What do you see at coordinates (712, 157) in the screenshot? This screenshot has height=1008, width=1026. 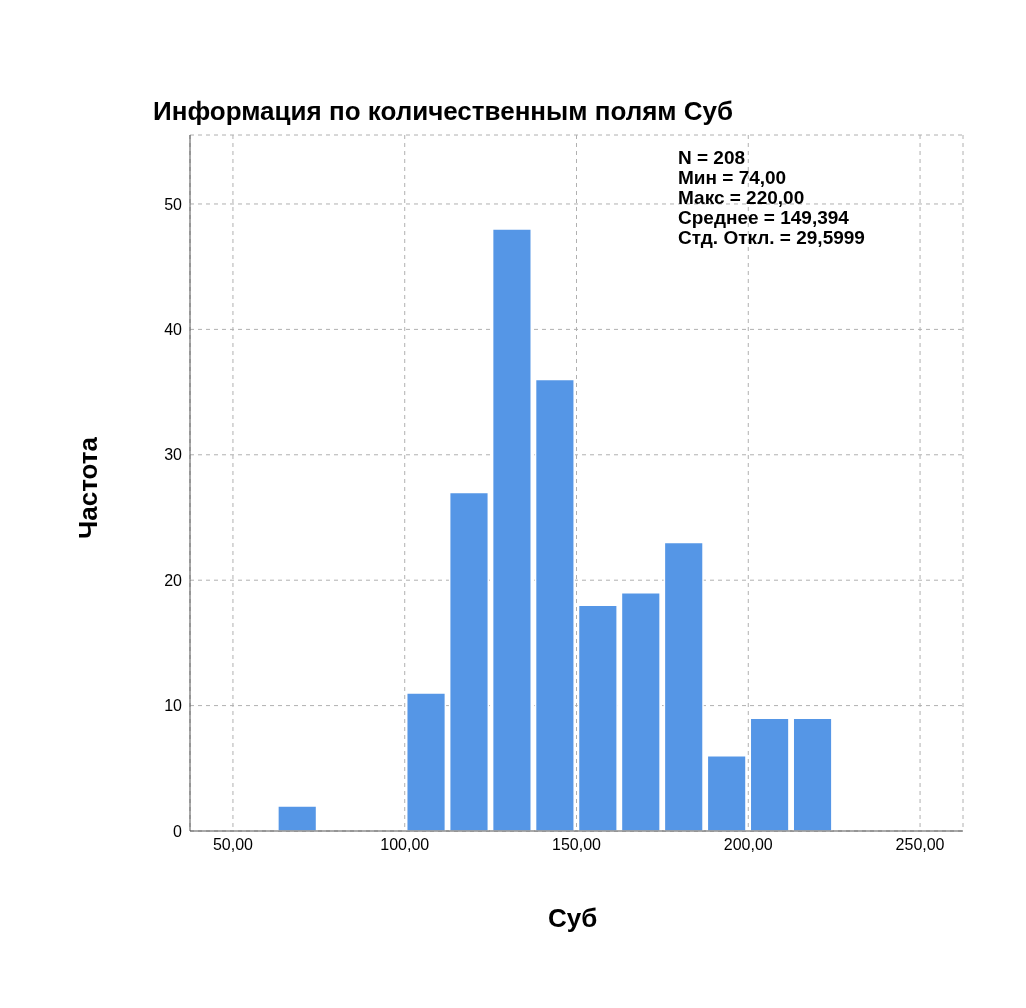 I see `annotation: N = 208` at bounding box center [712, 157].